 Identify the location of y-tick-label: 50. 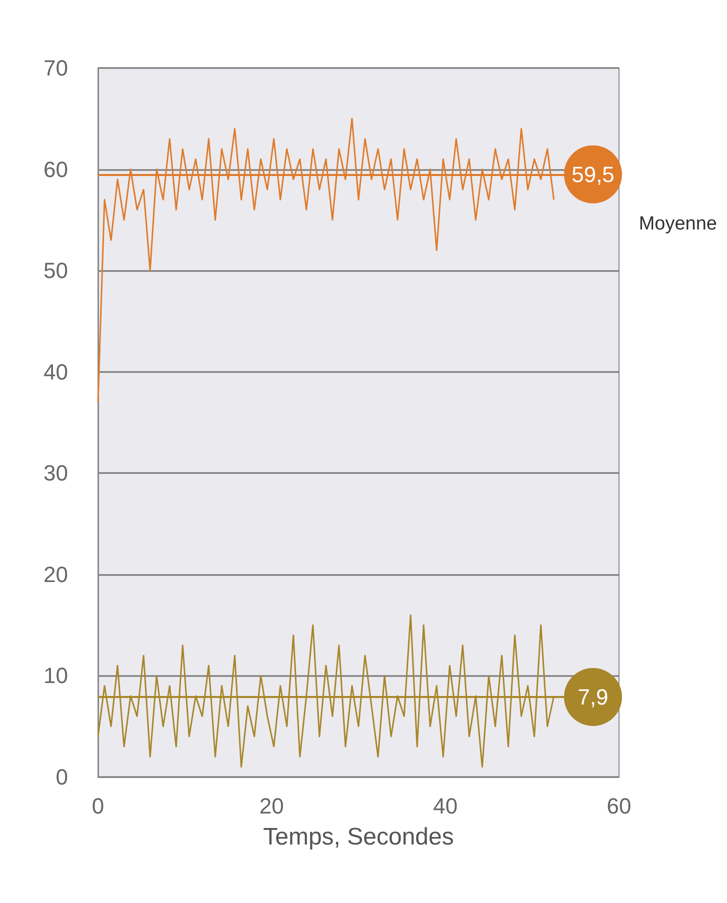
(56, 271).